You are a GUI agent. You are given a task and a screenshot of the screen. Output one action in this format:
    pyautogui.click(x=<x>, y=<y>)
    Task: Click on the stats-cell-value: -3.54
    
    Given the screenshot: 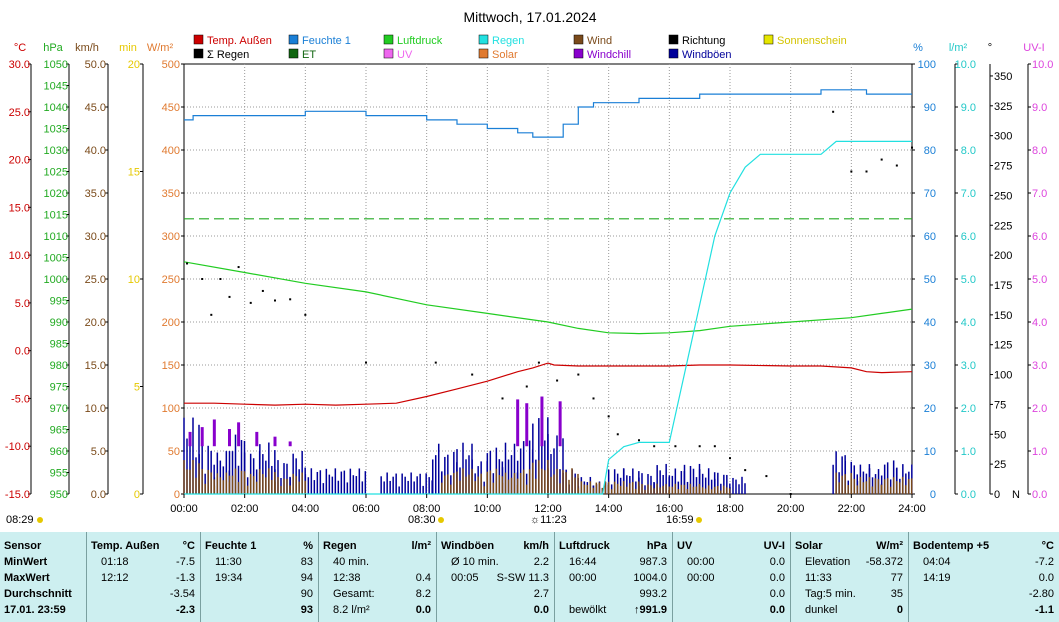 What is the action you would take?
    pyautogui.click(x=182, y=594)
    